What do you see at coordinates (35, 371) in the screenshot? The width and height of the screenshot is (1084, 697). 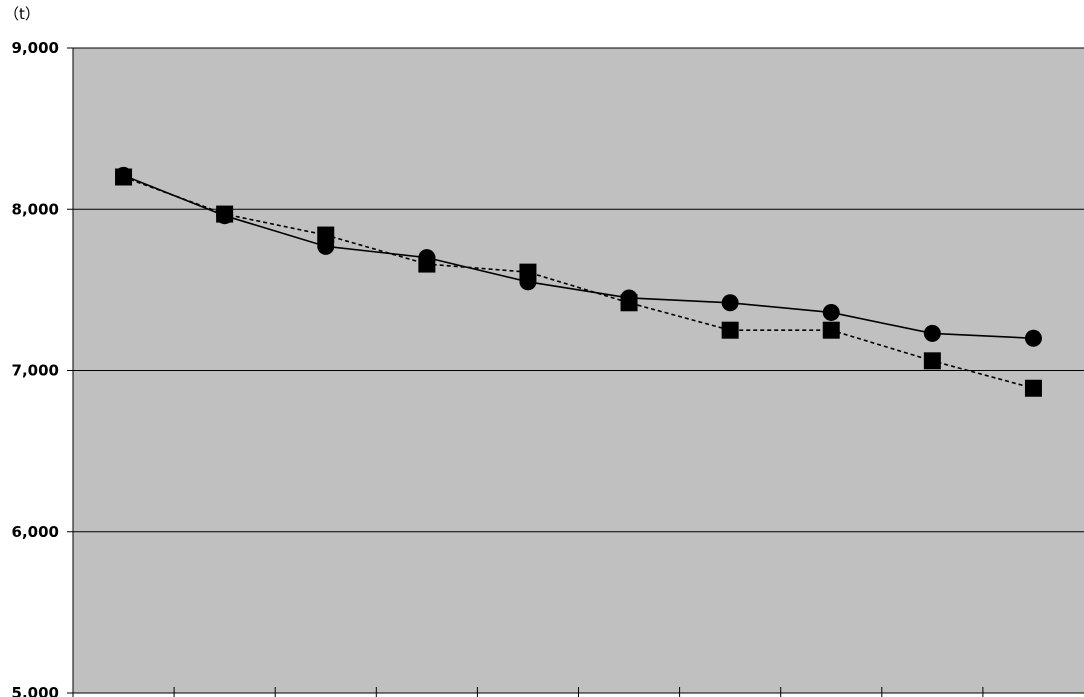 I see `y-tick-label: 7,000` at bounding box center [35, 371].